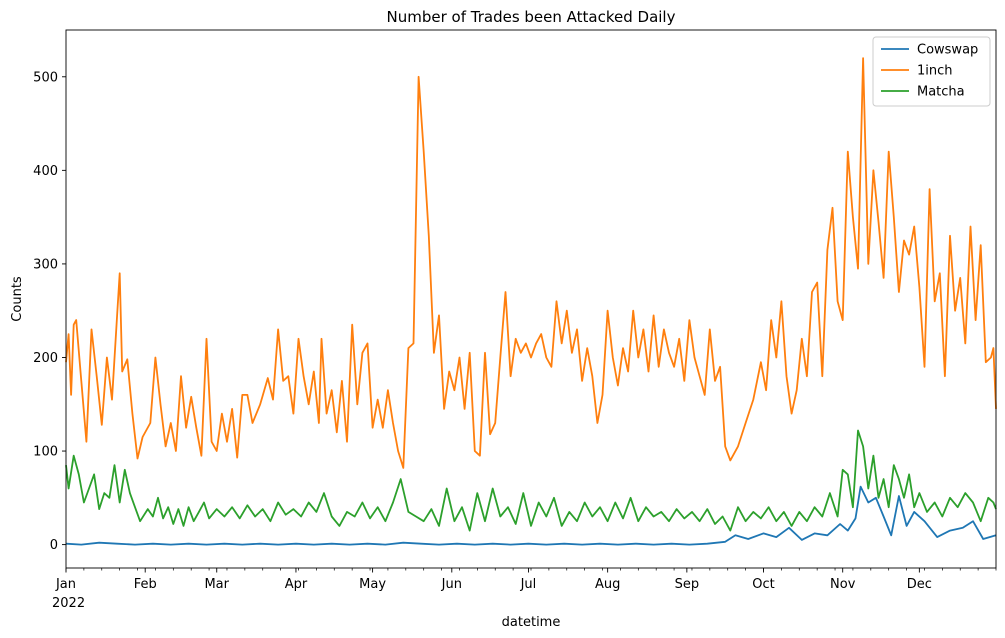 This screenshot has height=638, width=1005. Describe the element at coordinates (451, 584) in the screenshot. I see `x-tick-label: Jun` at that location.